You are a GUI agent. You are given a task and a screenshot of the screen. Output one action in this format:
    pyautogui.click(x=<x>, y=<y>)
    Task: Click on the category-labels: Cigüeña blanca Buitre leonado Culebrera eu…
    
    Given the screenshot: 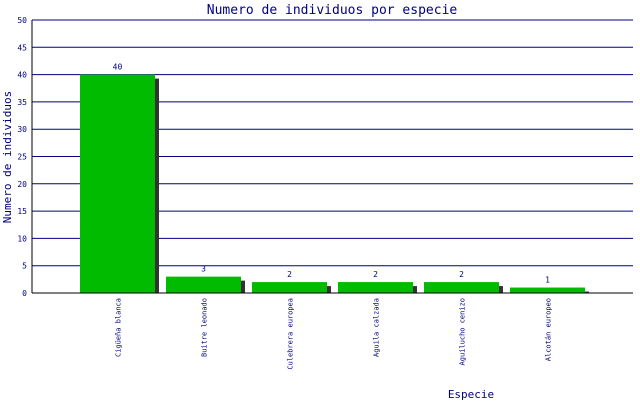 What is the action you would take?
    pyautogui.click(x=334, y=334)
    